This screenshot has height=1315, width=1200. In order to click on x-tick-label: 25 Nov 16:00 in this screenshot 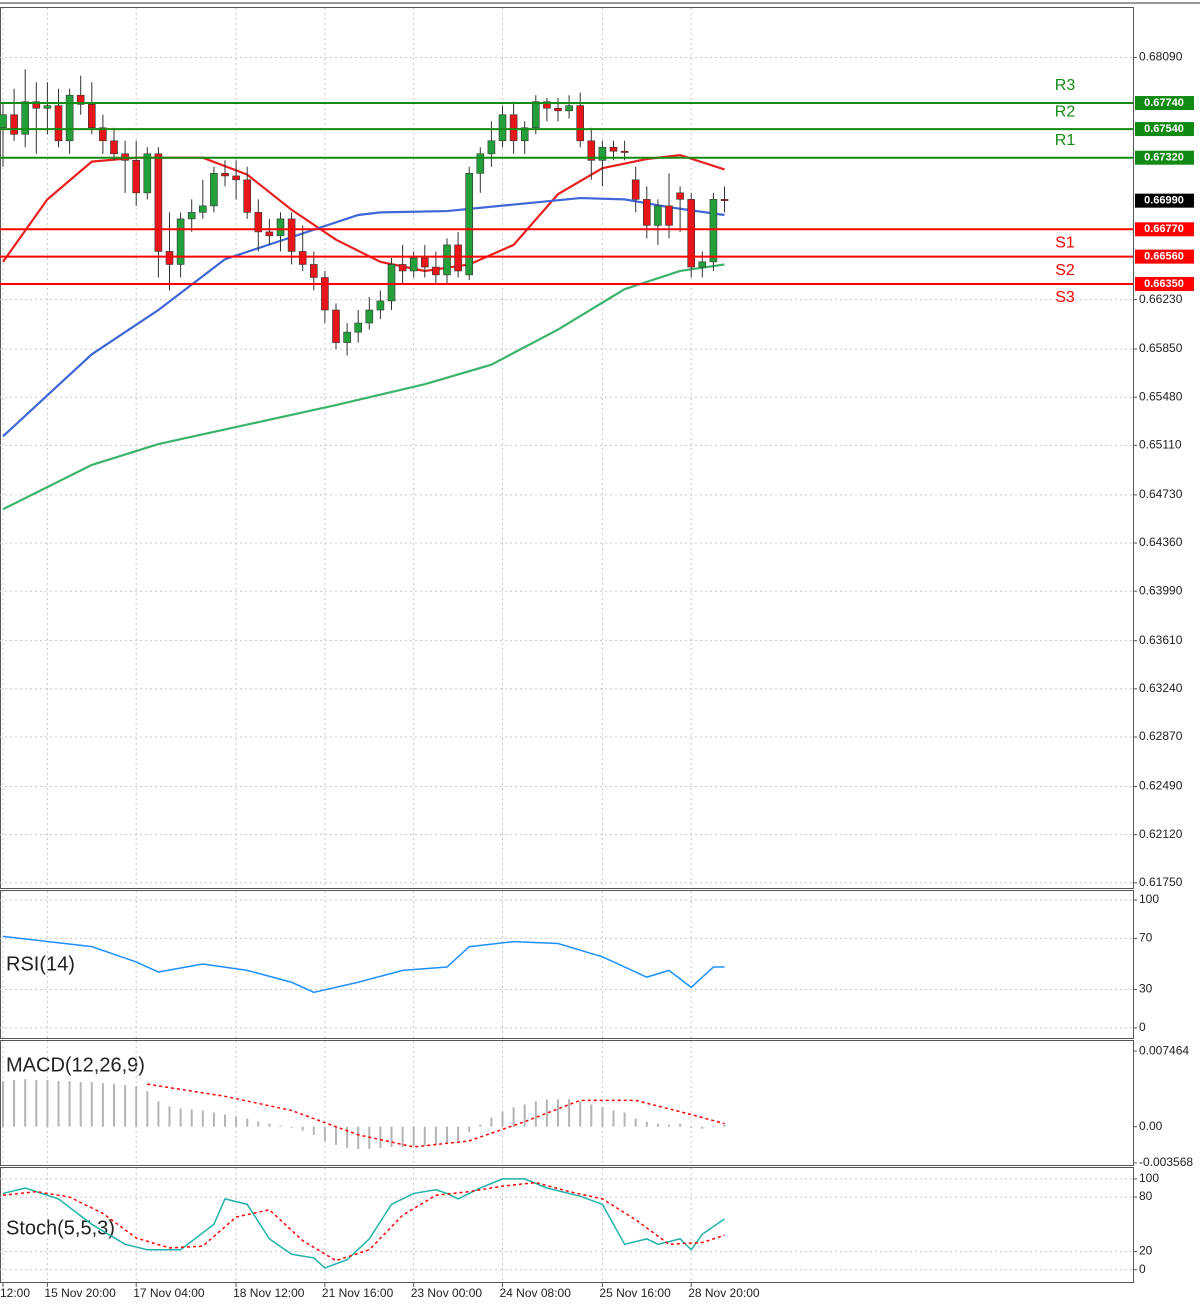, I will do `click(635, 1293)`.